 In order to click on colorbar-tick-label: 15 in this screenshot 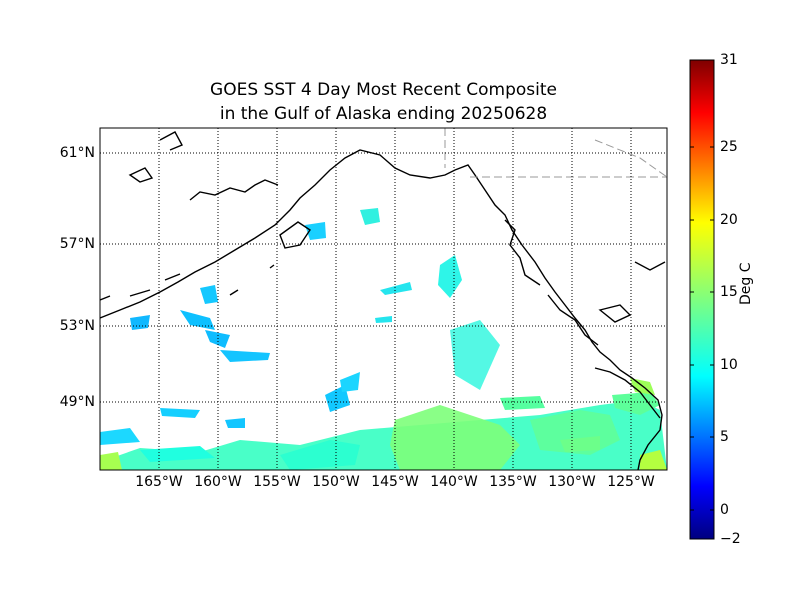, I will do `click(729, 292)`.